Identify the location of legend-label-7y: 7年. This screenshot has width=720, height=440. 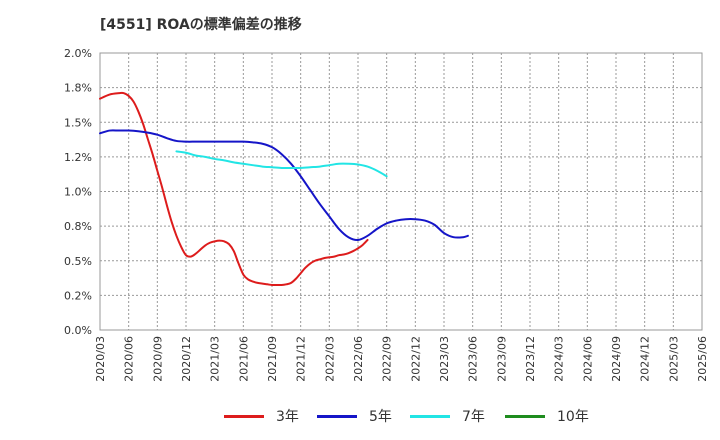
(473, 417).